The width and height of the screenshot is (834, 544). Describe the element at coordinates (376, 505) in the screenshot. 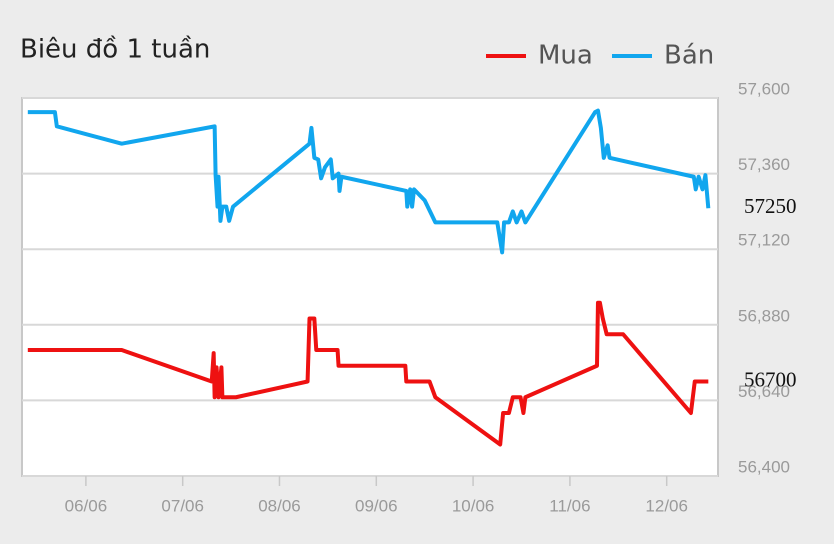

I see `x-tick-label: 09/06` at that location.